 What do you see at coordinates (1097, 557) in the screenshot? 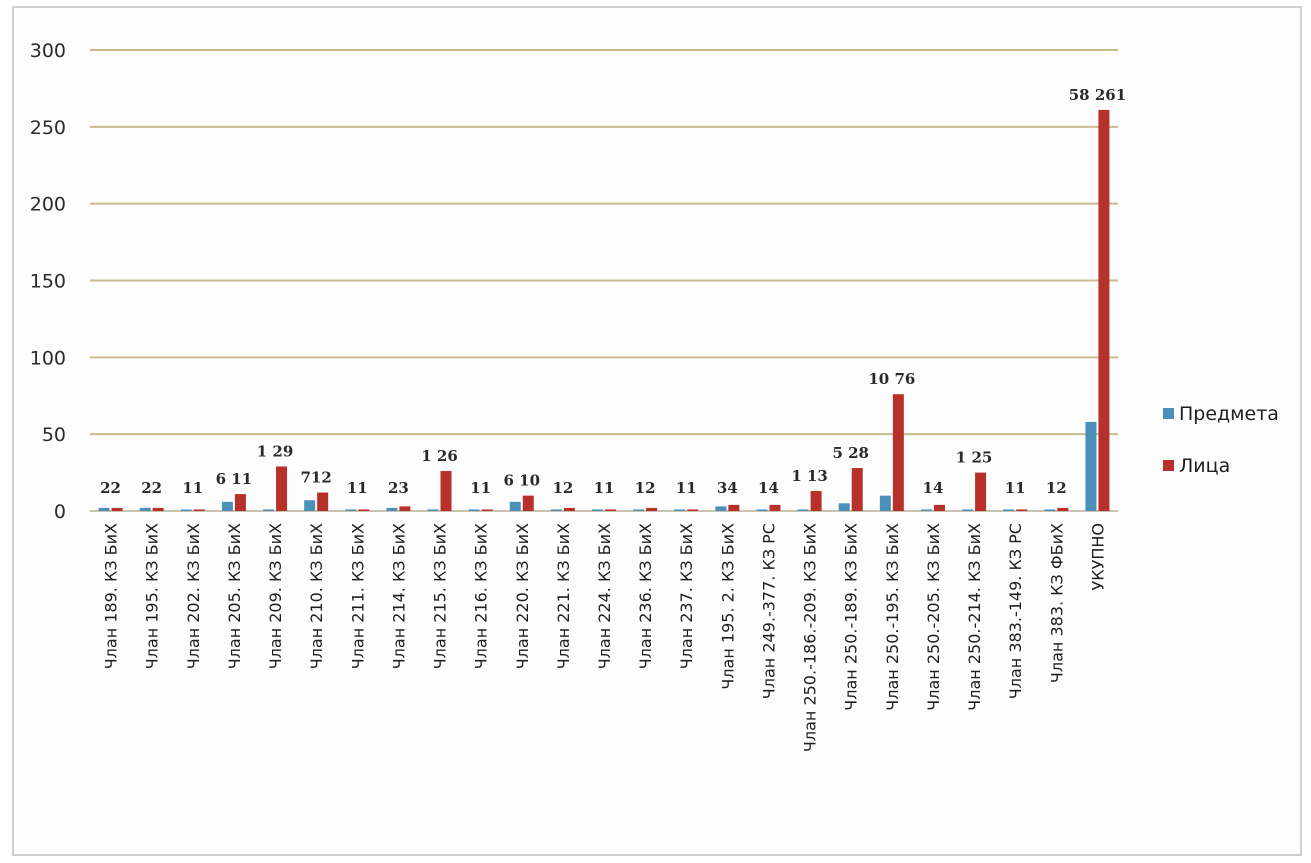
I see `x-tick-label: УКУПНО` at bounding box center [1097, 557].